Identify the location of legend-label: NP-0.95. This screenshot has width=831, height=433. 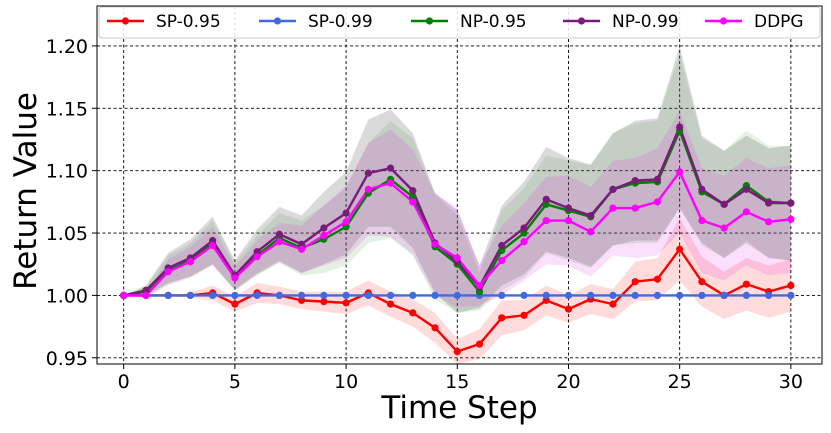
(493, 22).